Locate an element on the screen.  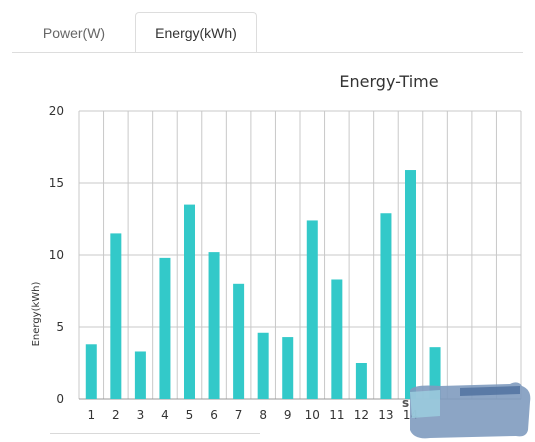
y-tick-label: 10 is located at coordinates (56, 255).